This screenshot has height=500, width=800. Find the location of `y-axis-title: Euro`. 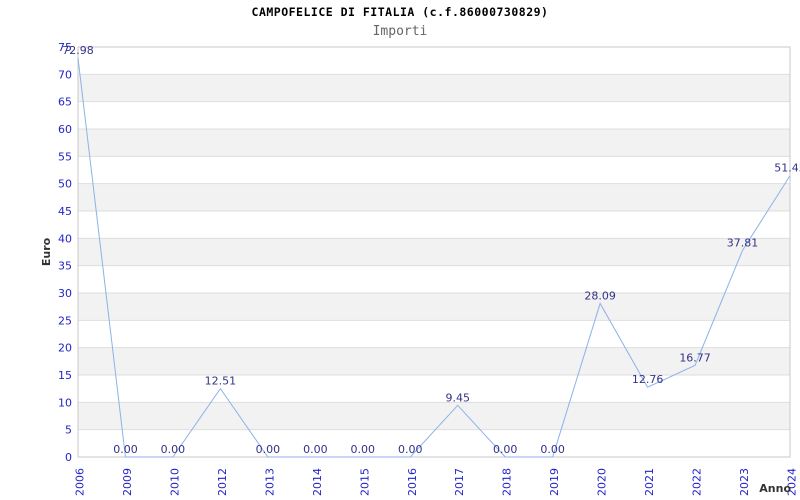

y-axis-title: Euro is located at coordinates (46, 251).